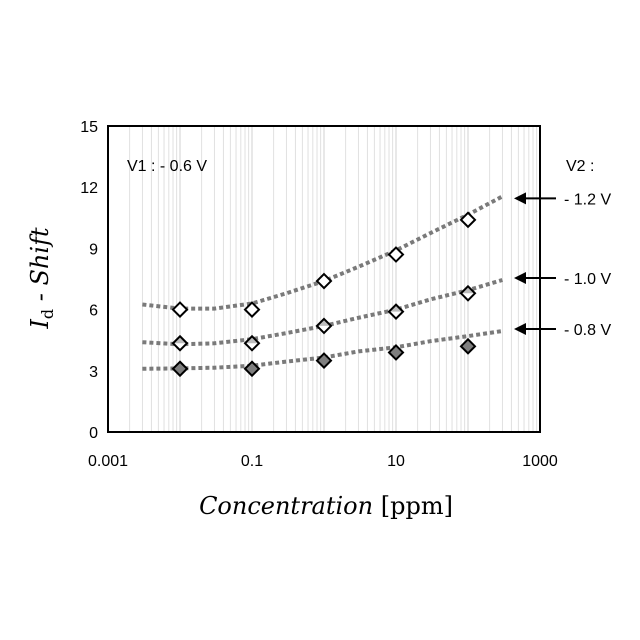 This screenshot has height=640, width=640. I want to click on y-axis-title-main: I, so click(40, 324).